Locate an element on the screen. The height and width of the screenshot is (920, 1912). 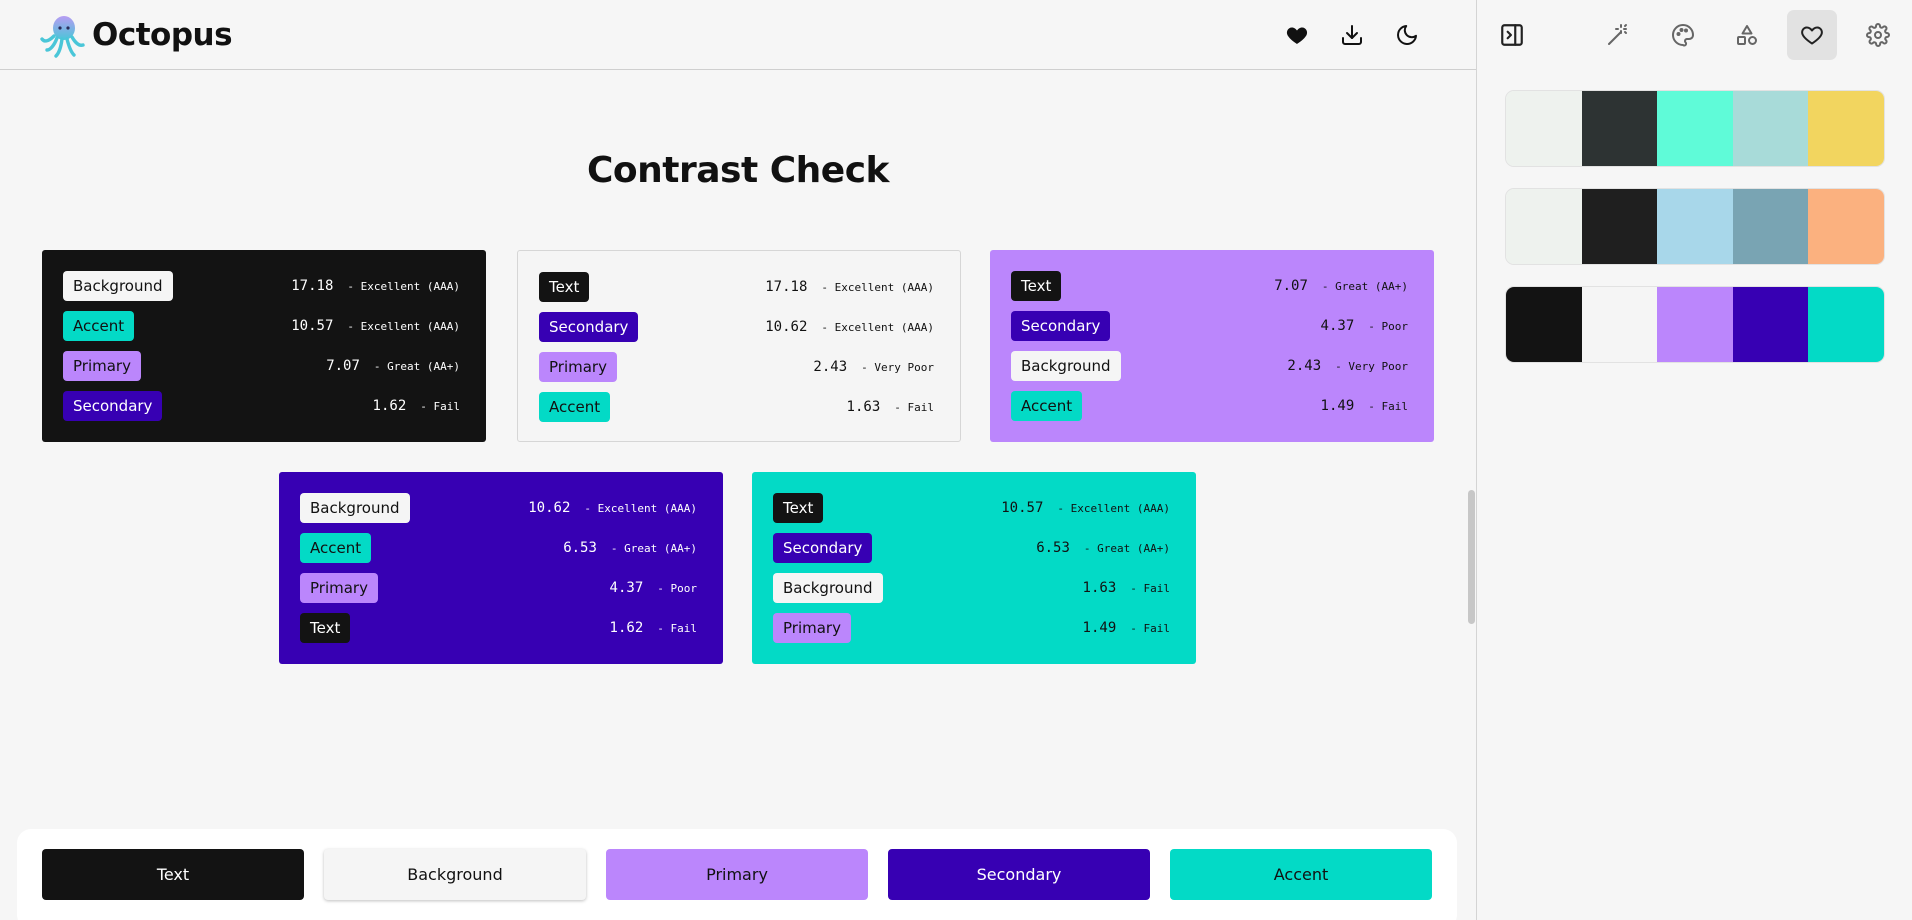
shapes-icon is located at coordinates (1747, 35).